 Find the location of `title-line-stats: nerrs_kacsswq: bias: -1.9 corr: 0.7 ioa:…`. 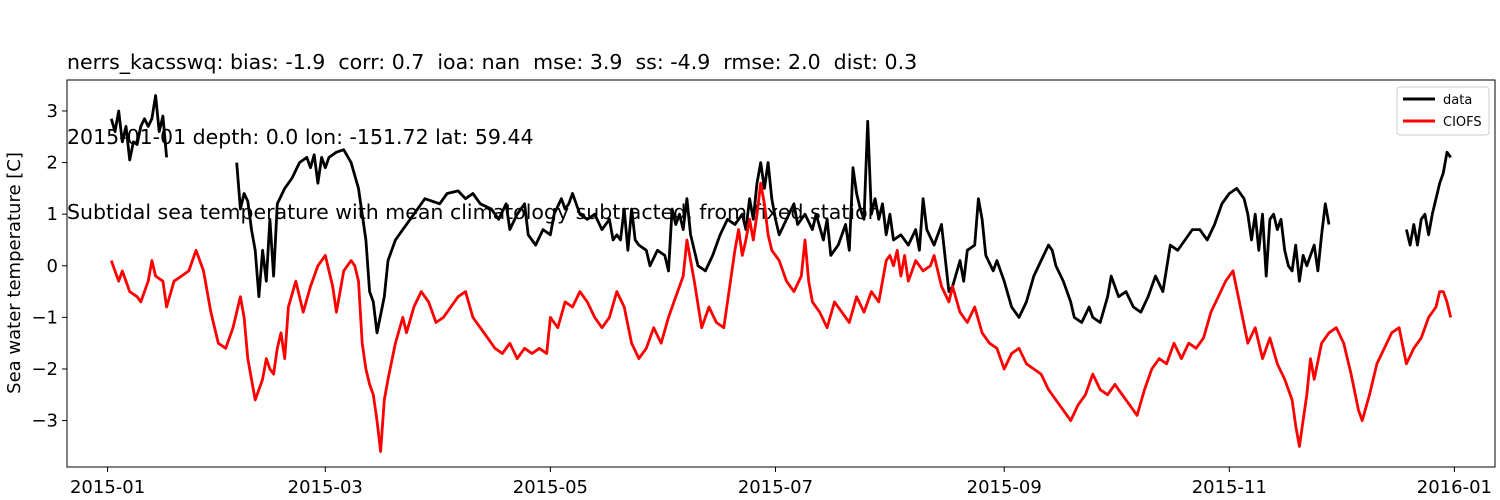

title-line-stats: nerrs_kacsswq: bias: -1.9 corr: 0.7 ioa:… is located at coordinates (492, 62).